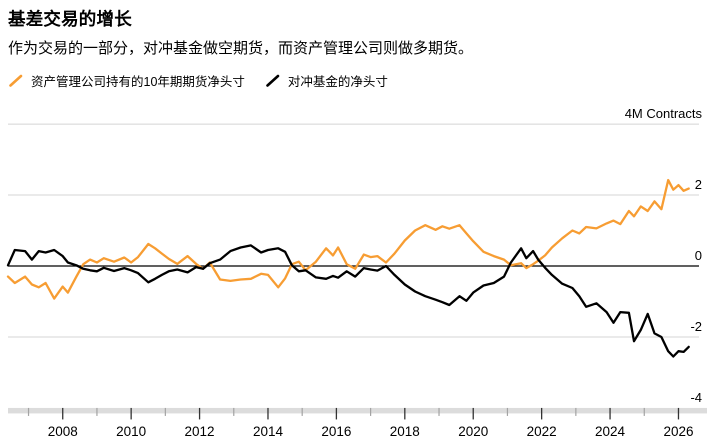  I want to click on x-tick-label: 2024, so click(610, 431).